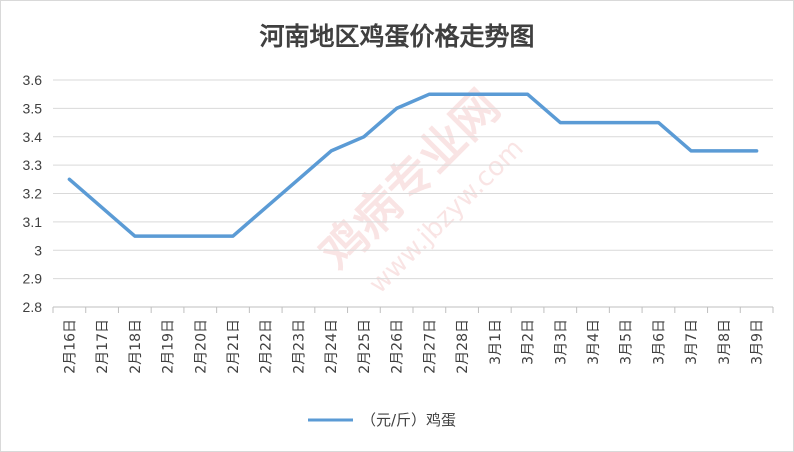 The width and height of the screenshot is (794, 452). I want to click on x-tick-label: 2月17日, so click(103, 346).